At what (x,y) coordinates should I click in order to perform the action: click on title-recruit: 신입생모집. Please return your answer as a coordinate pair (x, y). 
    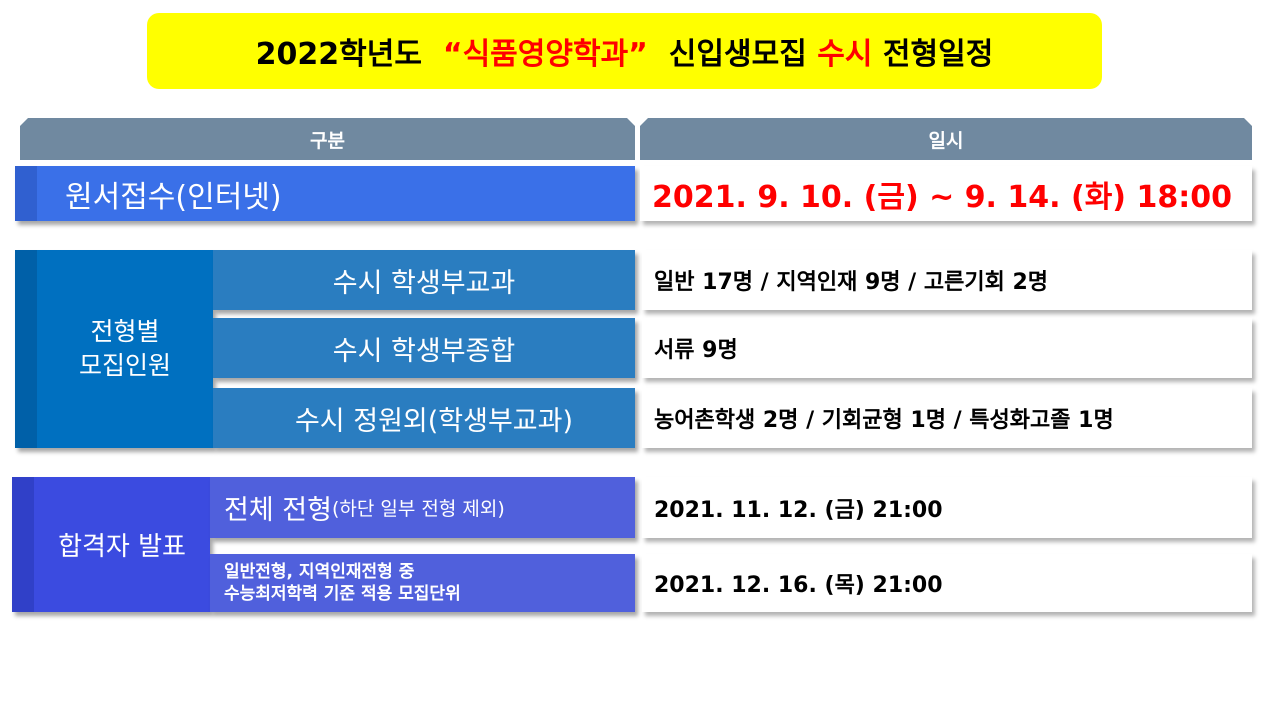
    Looking at the image, I should click on (732, 54).